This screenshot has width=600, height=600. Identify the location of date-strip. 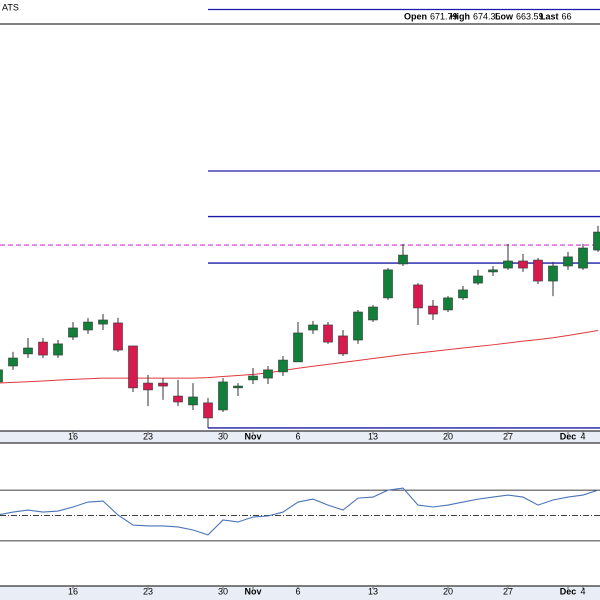
(300, 437).